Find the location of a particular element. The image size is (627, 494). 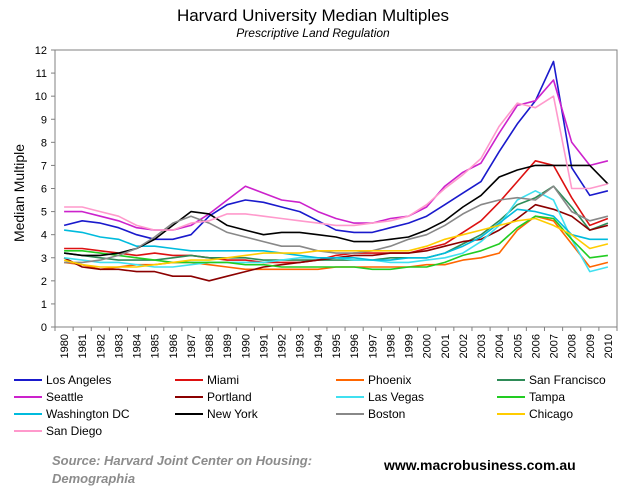

y-tick-label: 7 is located at coordinates (44, 166).